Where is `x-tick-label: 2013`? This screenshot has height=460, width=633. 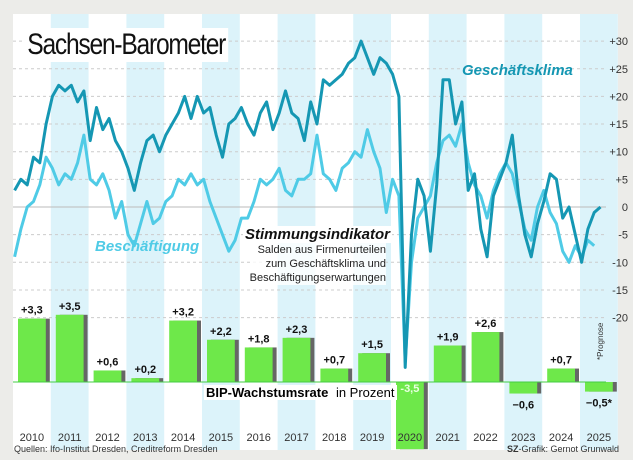 x-tick-label: 2013 is located at coordinates (145, 438).